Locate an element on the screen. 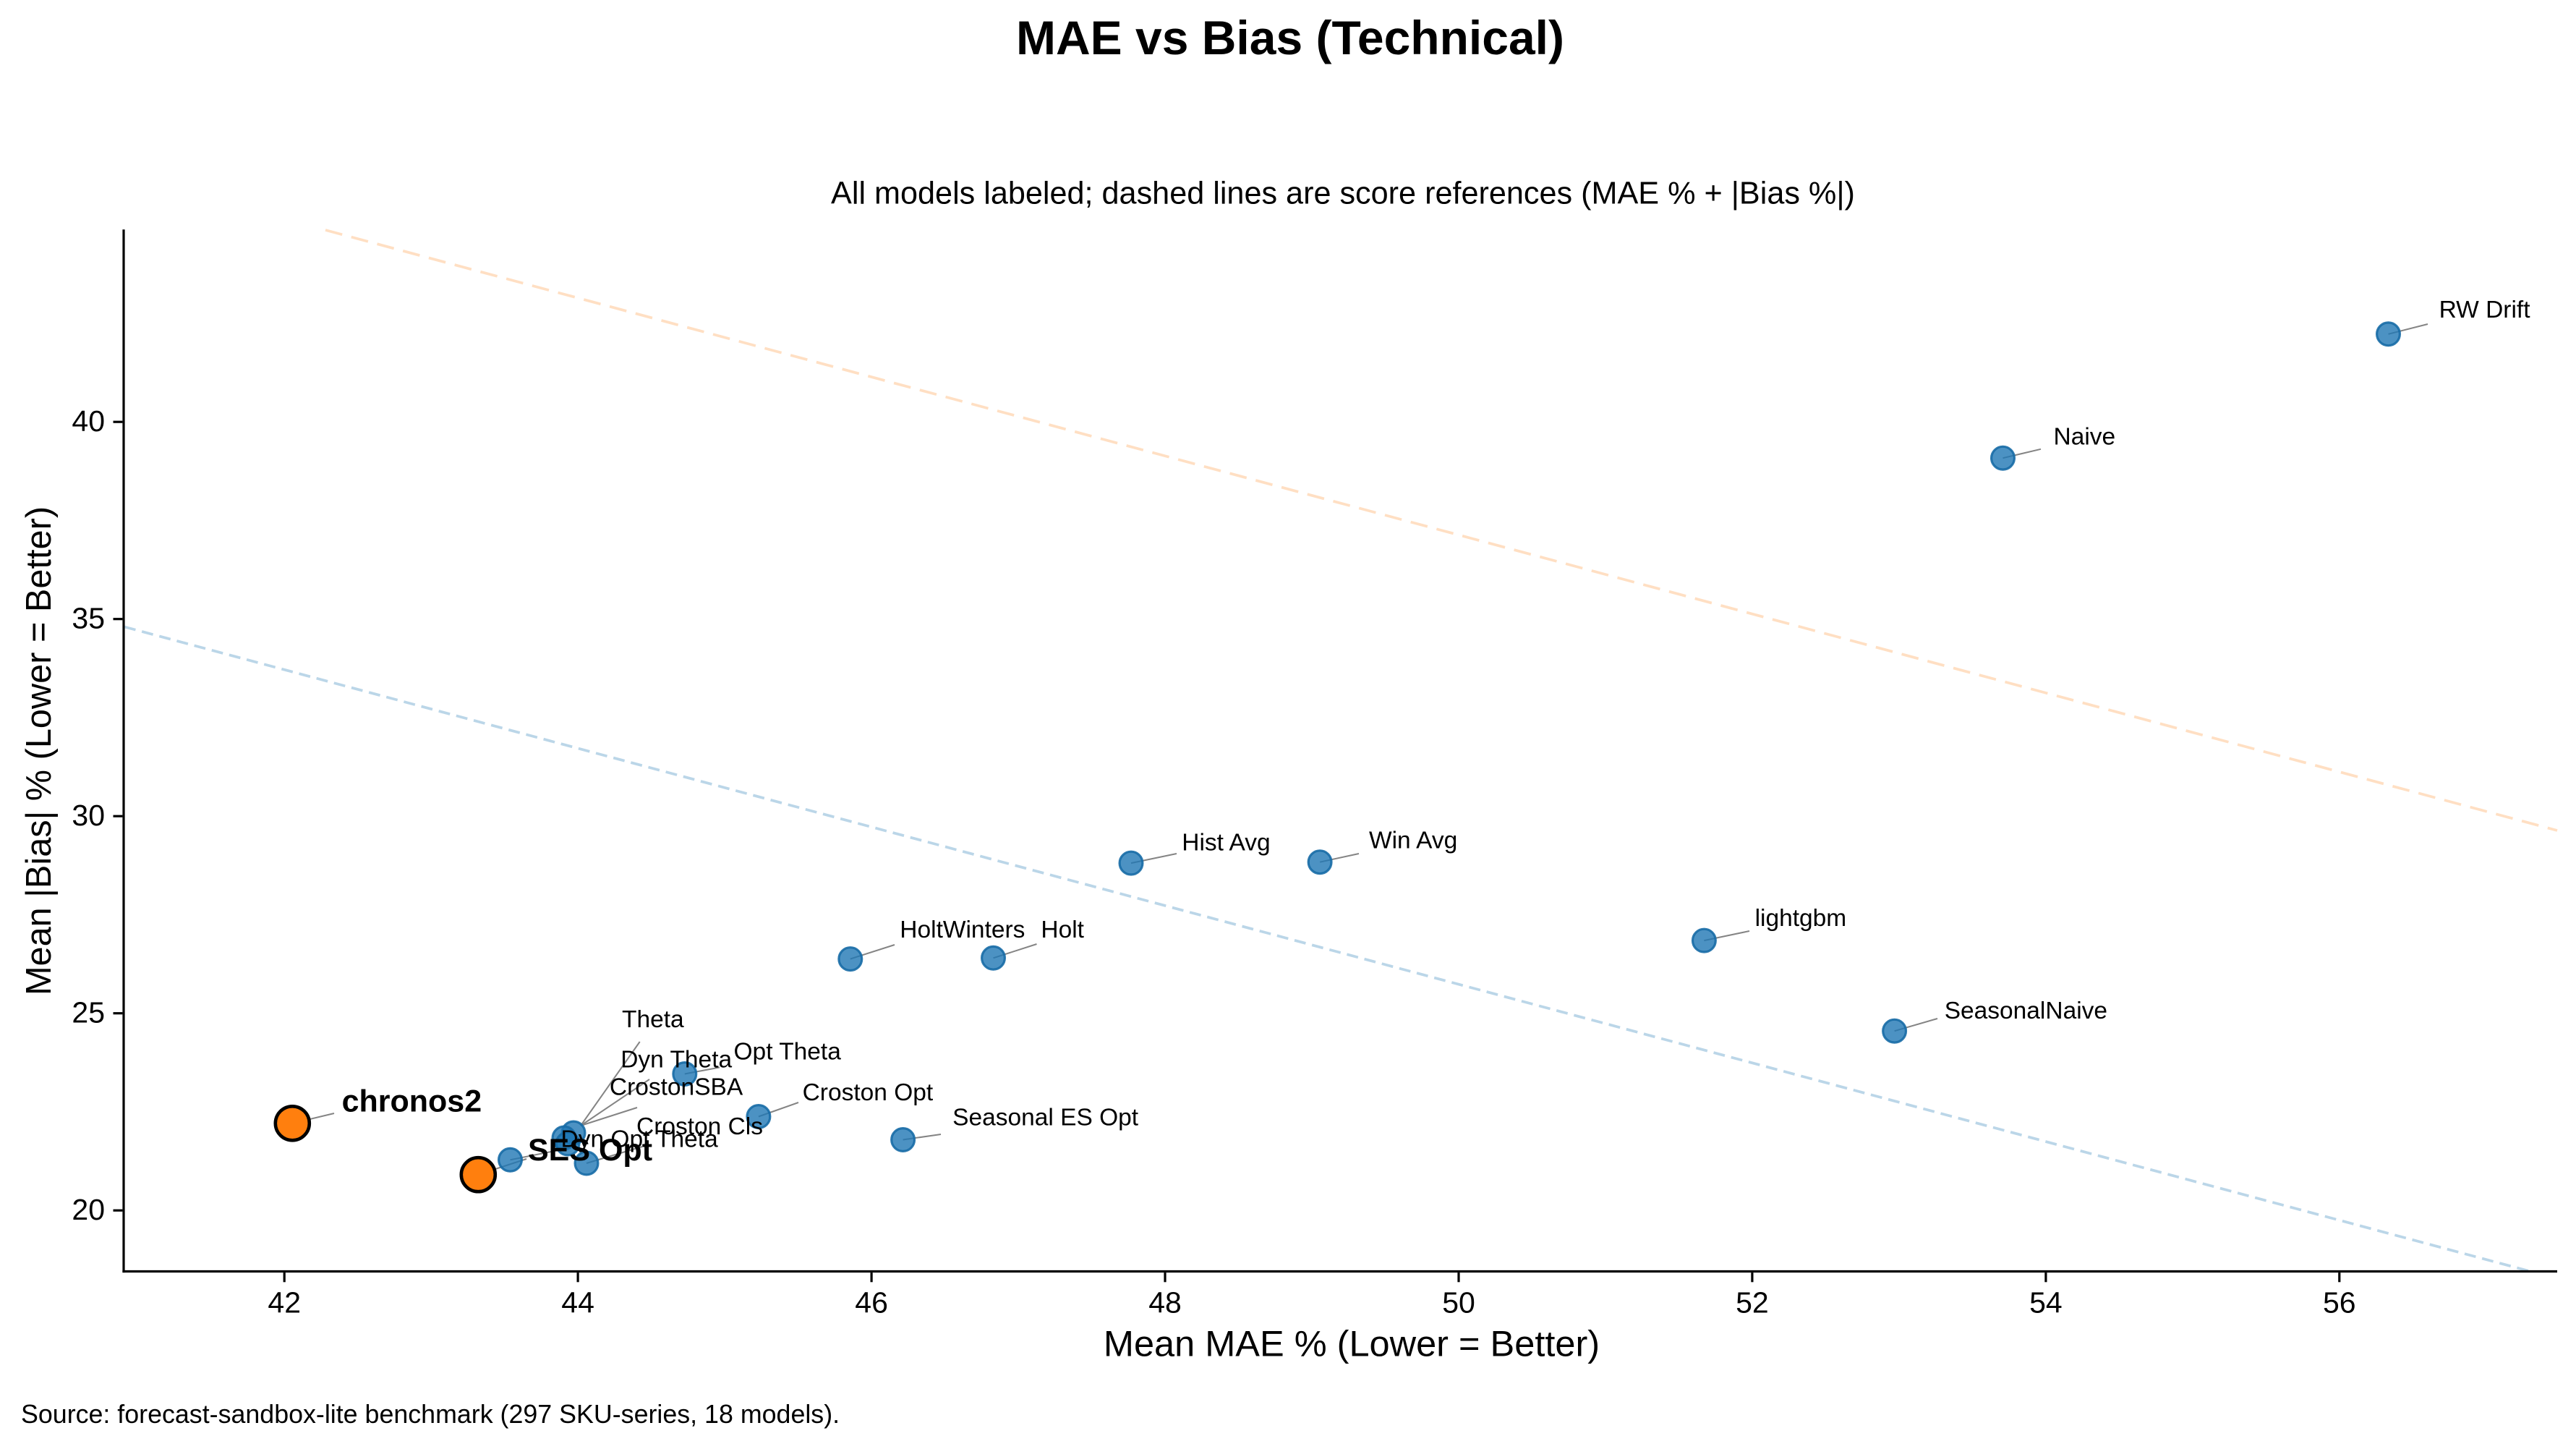  svg-text: Seasonal ES Opt is located at coordinates (1045, 1118).